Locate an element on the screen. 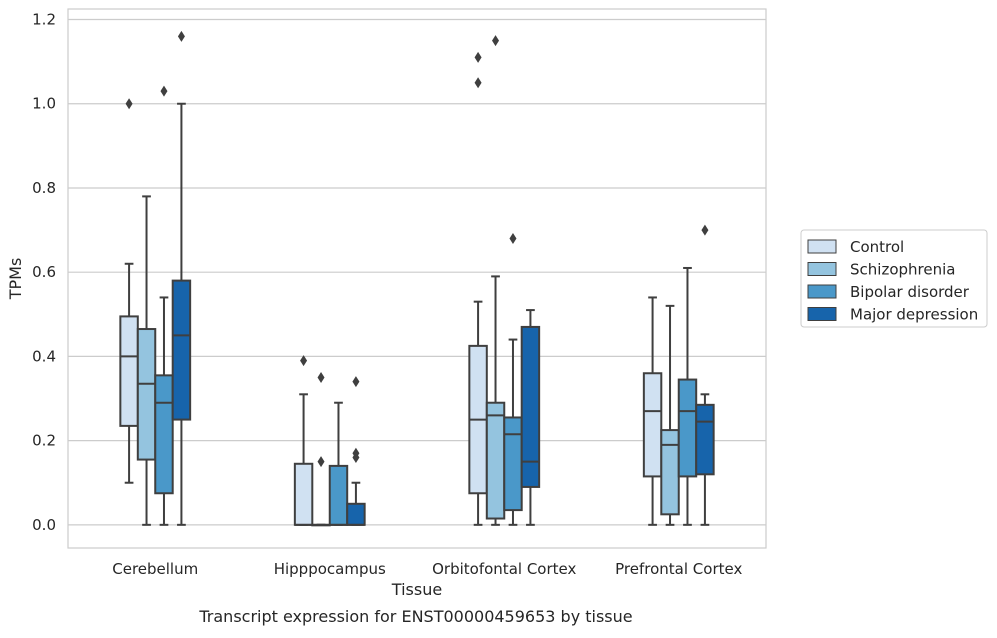  y-tick-labels: 0.0 0.2 0.4 0.6 0.8 1.0 1.2 is located at coordinates (44, 272).